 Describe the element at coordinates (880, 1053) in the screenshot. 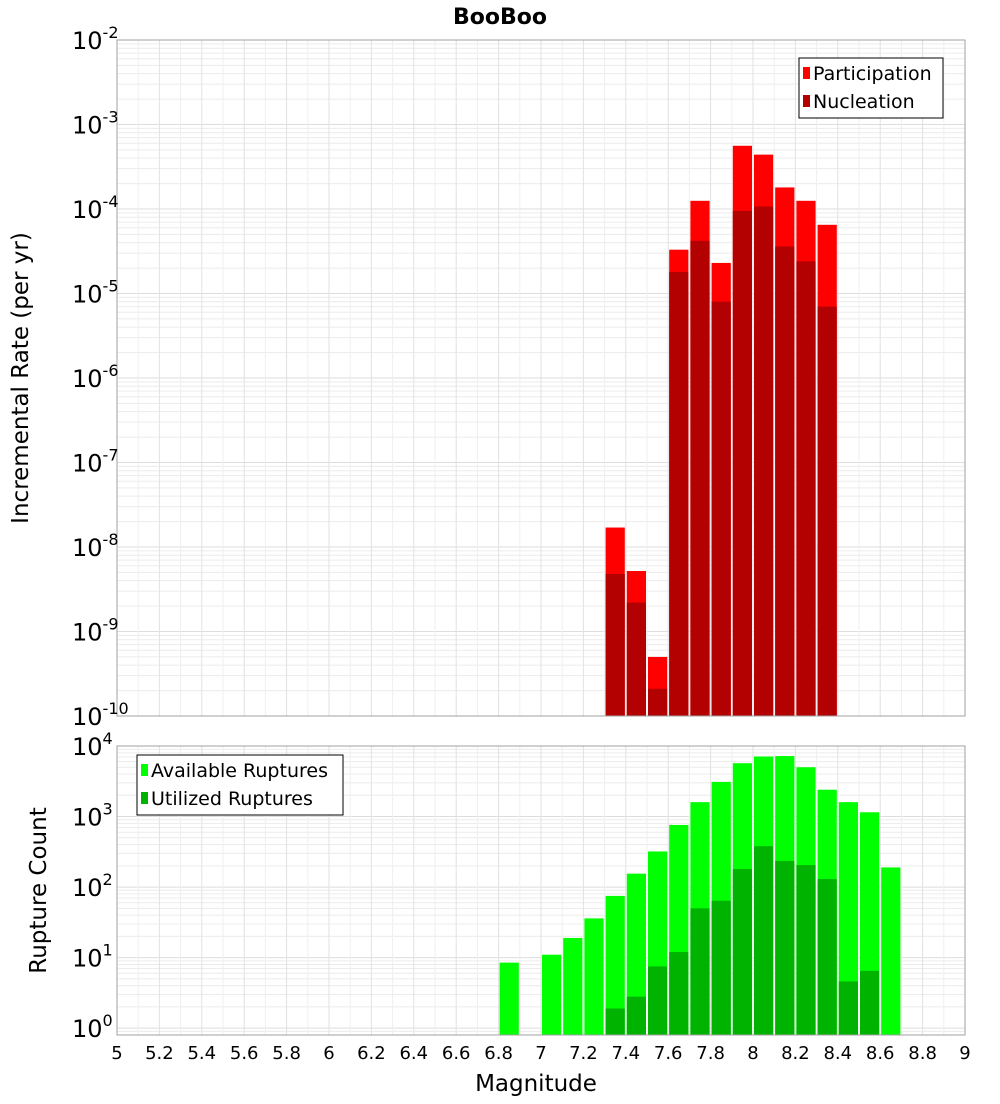

I see `x-tick-label: 8.6` at that location.